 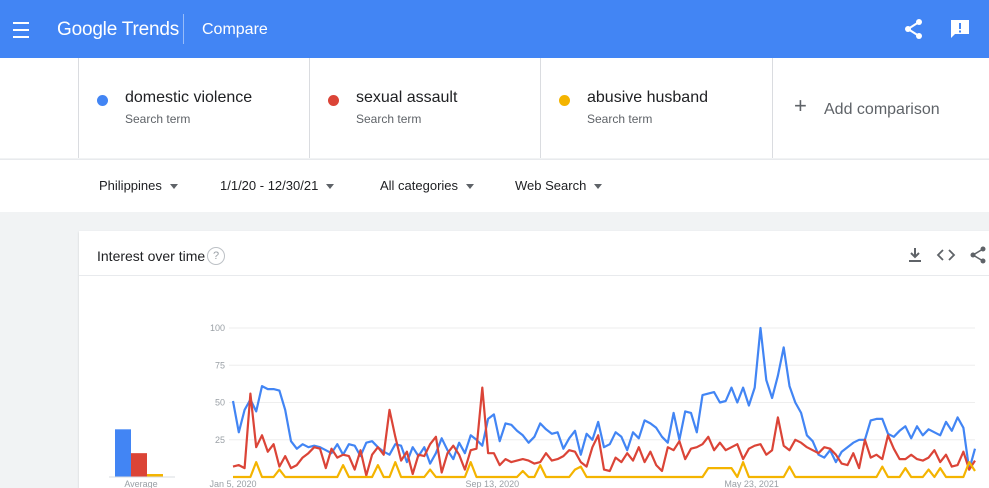 What do you see at coordinates (151, 256) in the screenshot?
I see `card-title: Interest over time` at bounding box center [151, 256].